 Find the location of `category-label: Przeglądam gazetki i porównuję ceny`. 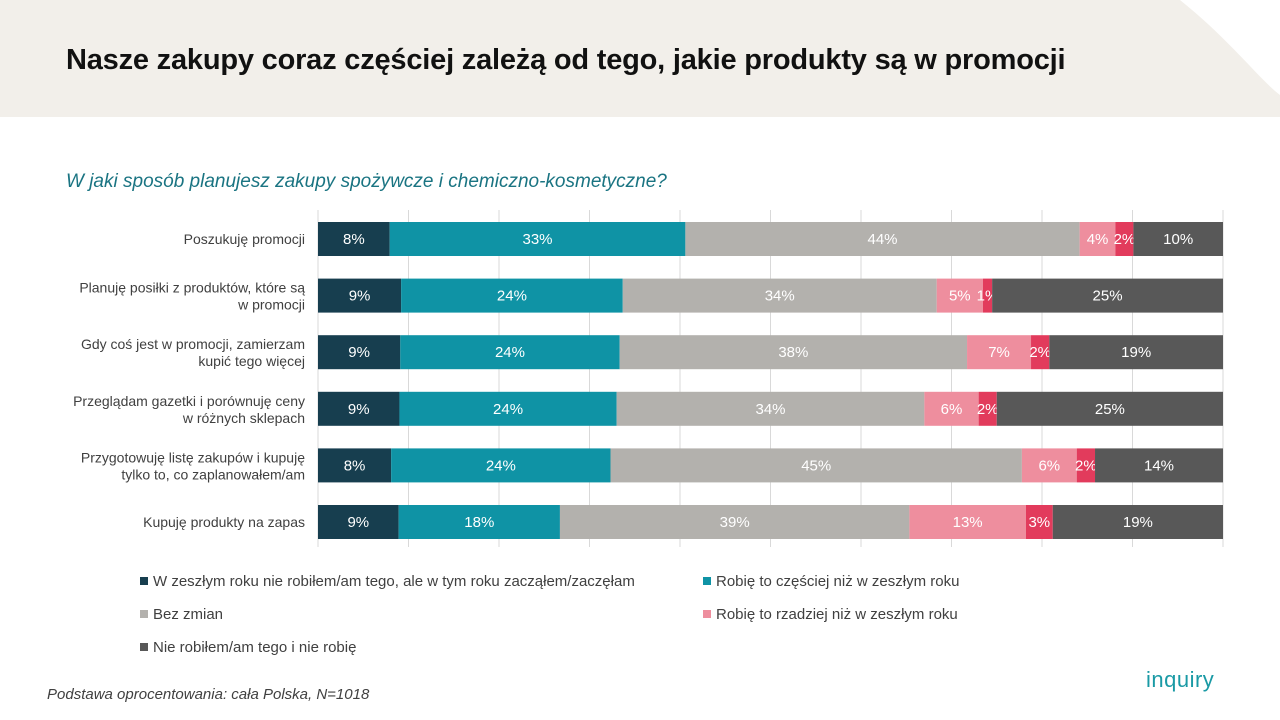

category-label: Przeglądam gazetki i porównuję ceny is located at coordinates (189, 401).